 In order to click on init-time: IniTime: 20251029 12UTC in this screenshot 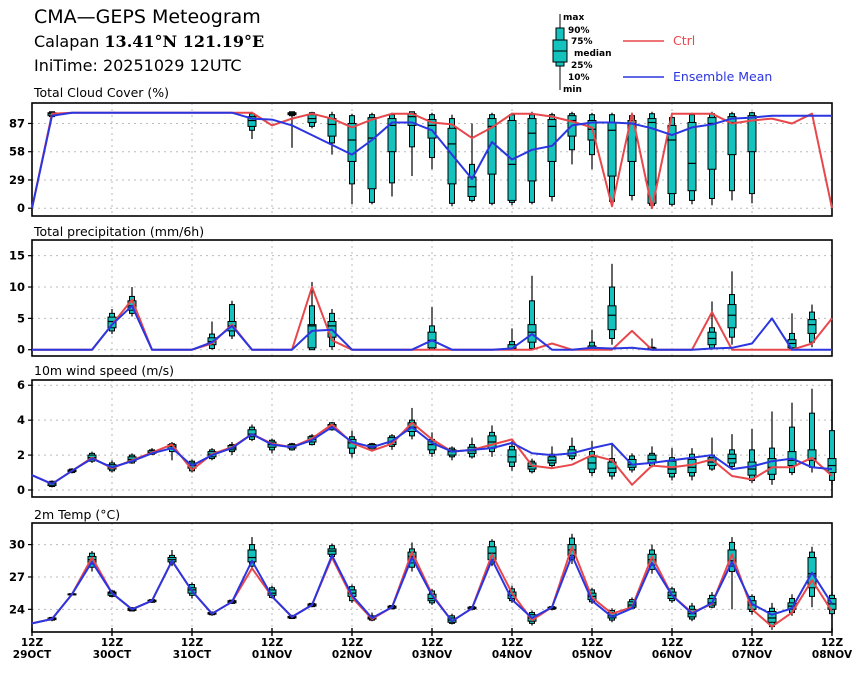, I will do `click(138, 65)`.